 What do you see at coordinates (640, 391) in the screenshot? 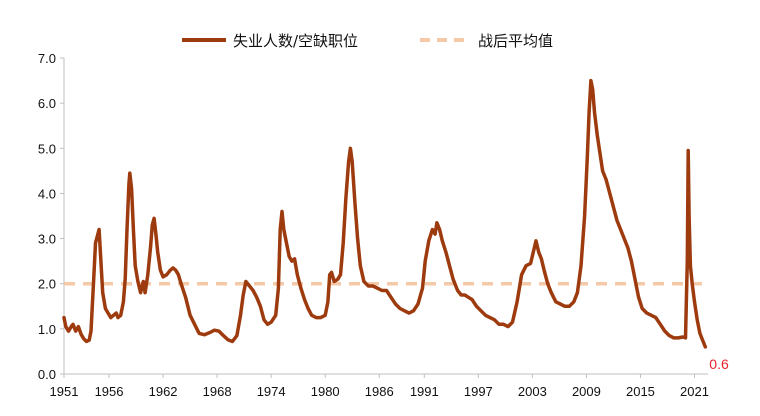
I see `x-tick-label: 2015` at bounding box center [640, 391].